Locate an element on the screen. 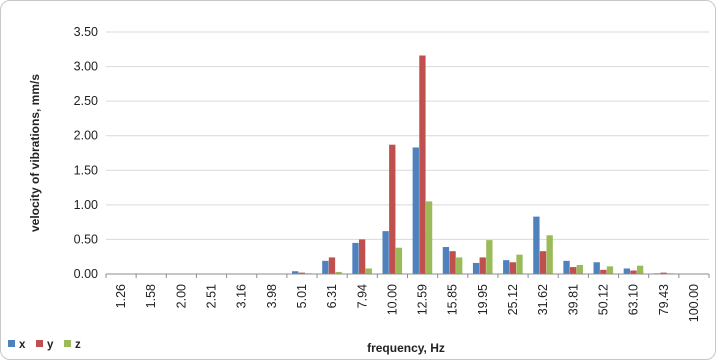 This screenshot has width=718, height=362. bar-x-39.81 is located at coordinates (566, 267).